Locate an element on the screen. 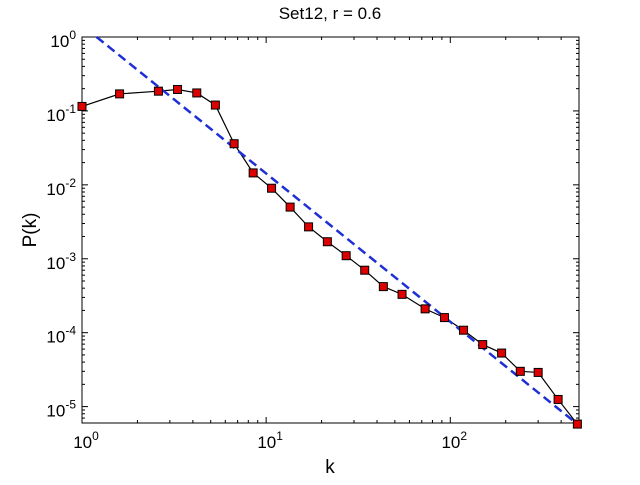  x-axis-label: k is located at coordinates (330, 467).